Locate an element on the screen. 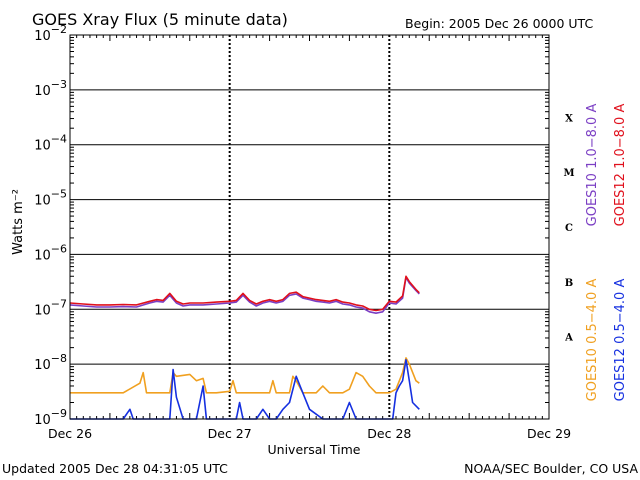 The width and height of the screenshot is (640, 480). legend-entry: GOES12 0.5−4.0 A is located at coordinates (620, 340).